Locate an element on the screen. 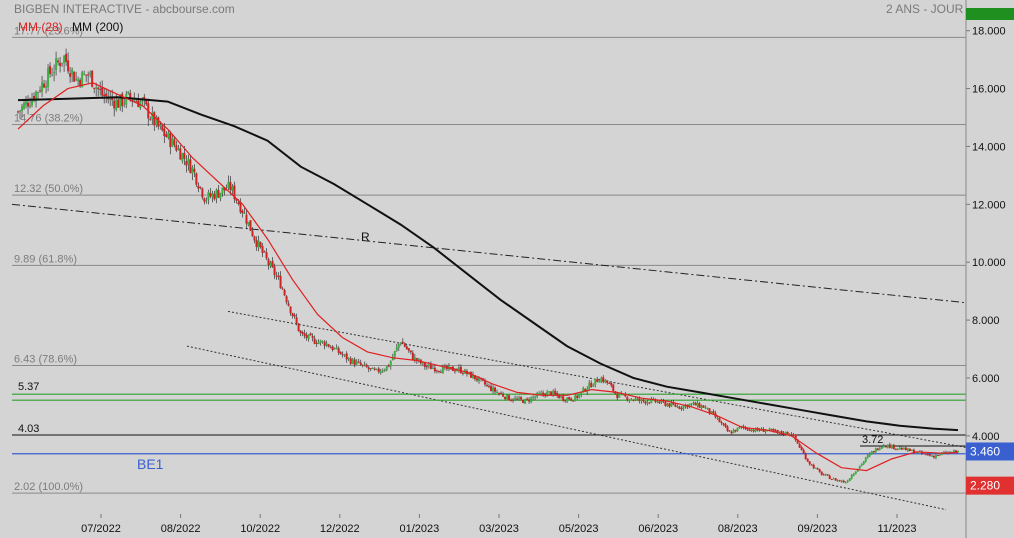 The width and height of the screenshot is (1014, 538). legend-ma-short: MM (28) is located at coordinates (40, 27).